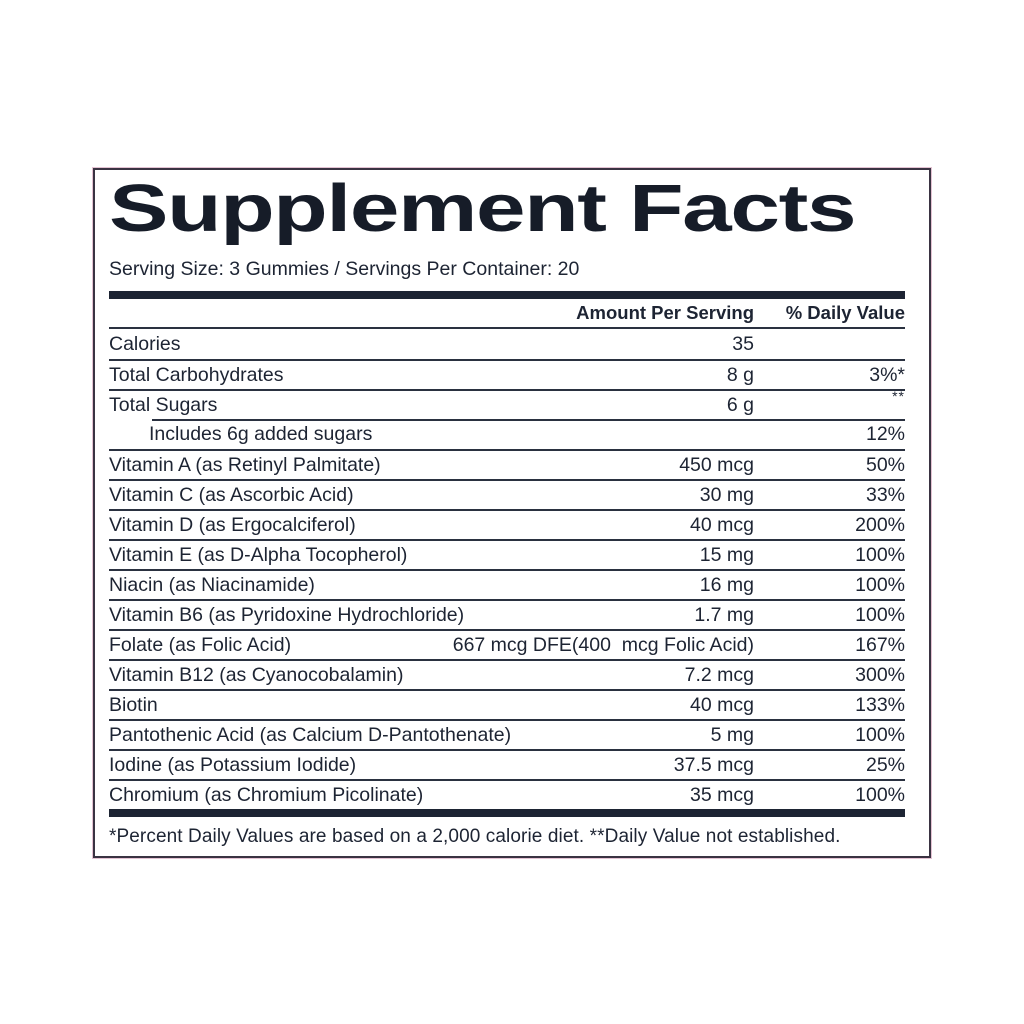 The image size is (1024, 1024). What do you see at coordinates (726, 494) in the screenshot?
I see `nutrient-amount: 30 mg` at bounding box center [726, 494].